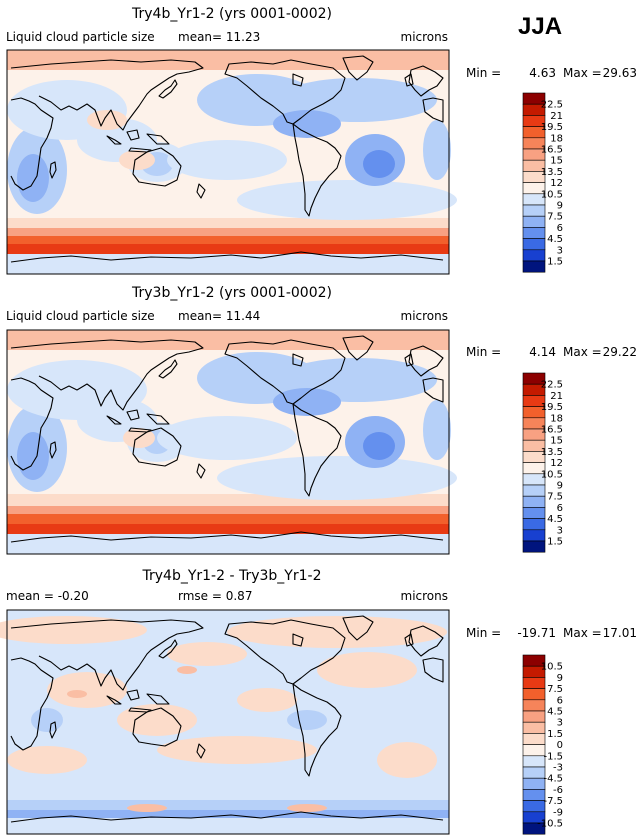 Image resolution: width=644 pixels, height=839 pixels. I want to click on panel-title: Try3b_Yr1-2 (yrs 0001-0002), so click(231, 293).